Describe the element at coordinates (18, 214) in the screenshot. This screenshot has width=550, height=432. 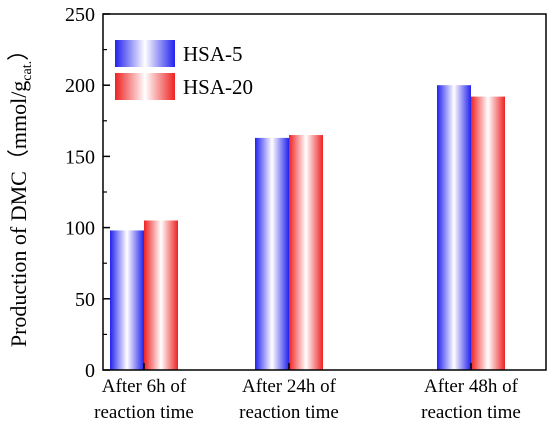
I see `y-axis-label-main: Production of DMC（mmol/g` at that location.